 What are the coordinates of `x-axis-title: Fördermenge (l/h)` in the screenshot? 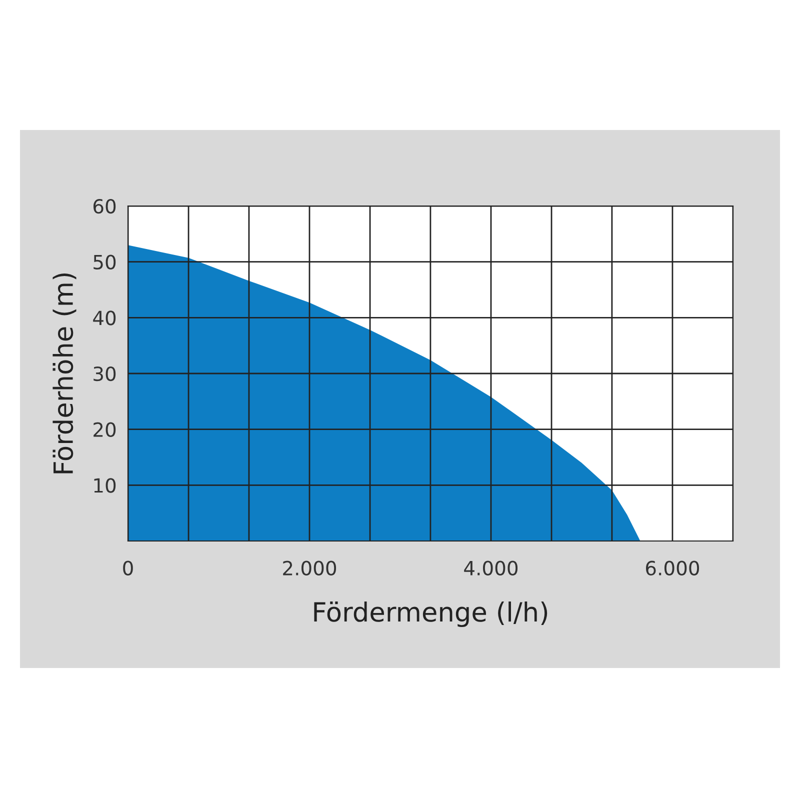 It's located at (431, 614).